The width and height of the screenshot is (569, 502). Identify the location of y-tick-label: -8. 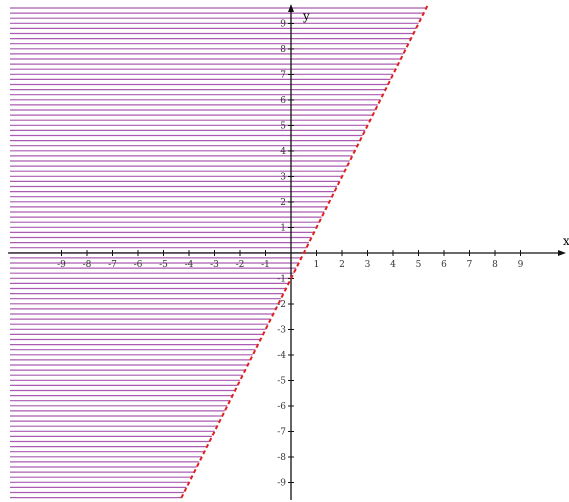
(281, 458).